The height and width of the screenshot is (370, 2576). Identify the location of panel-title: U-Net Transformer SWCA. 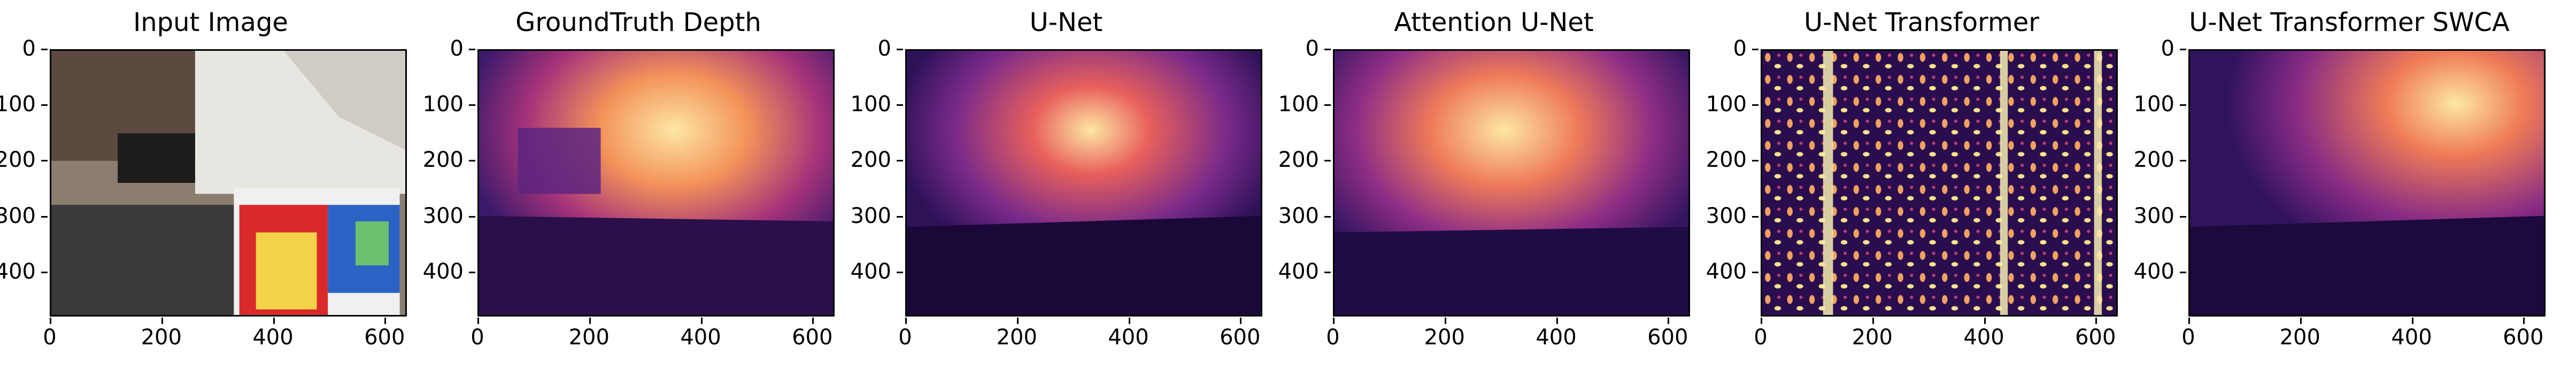
(2349, 22).